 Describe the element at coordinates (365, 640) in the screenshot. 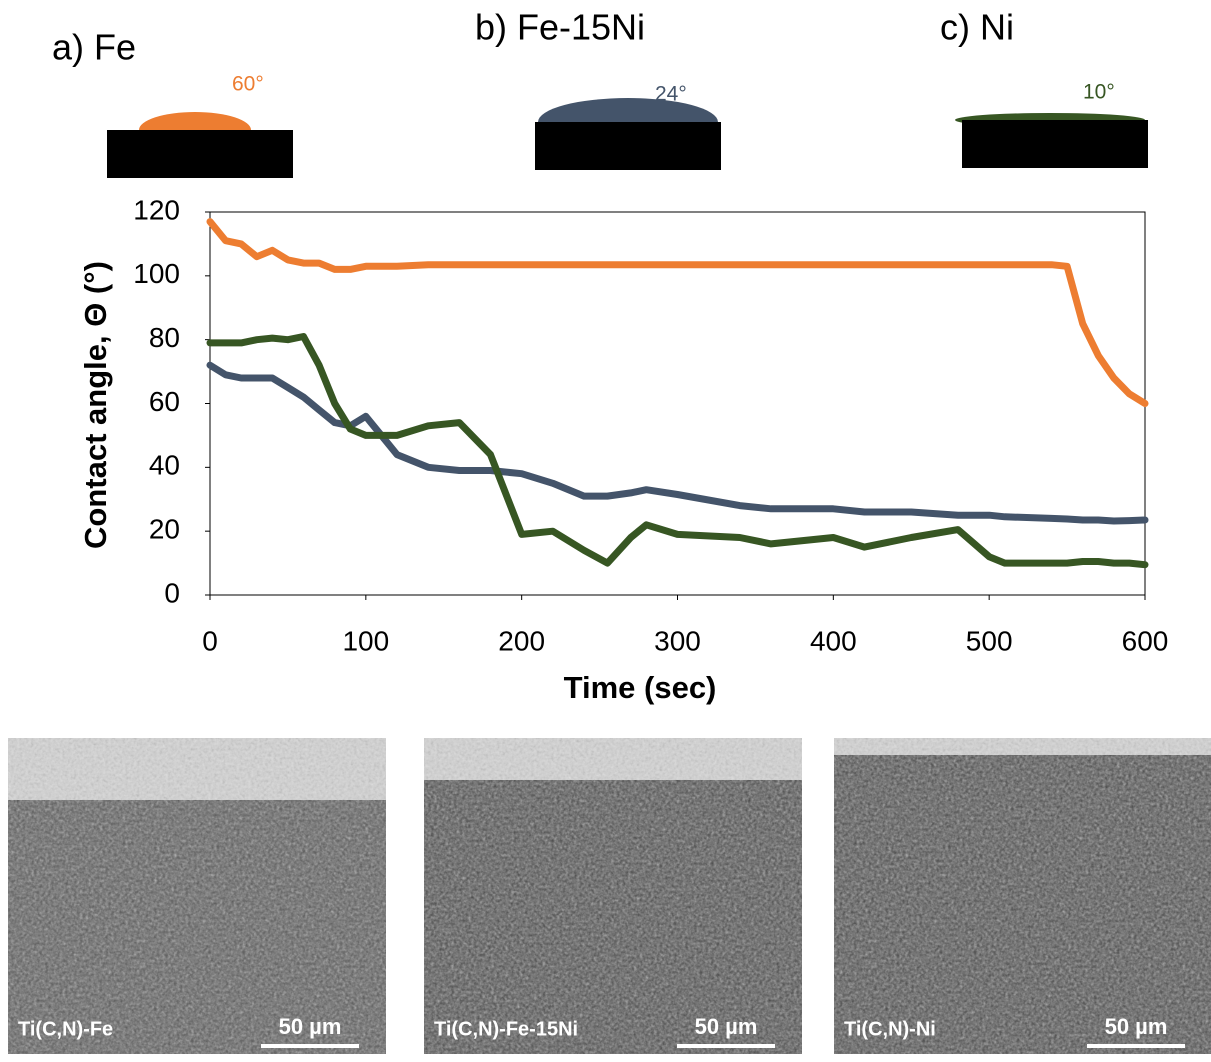

I see `x-tick-label: 100` at that location.